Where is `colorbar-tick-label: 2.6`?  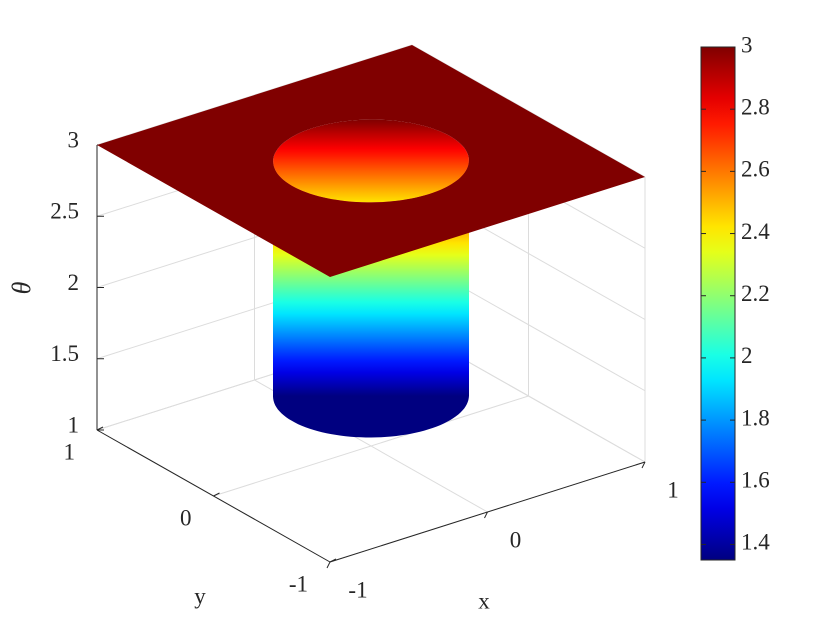 colorbar-tick-label: 2.6 is located at coordinates (755, 169).